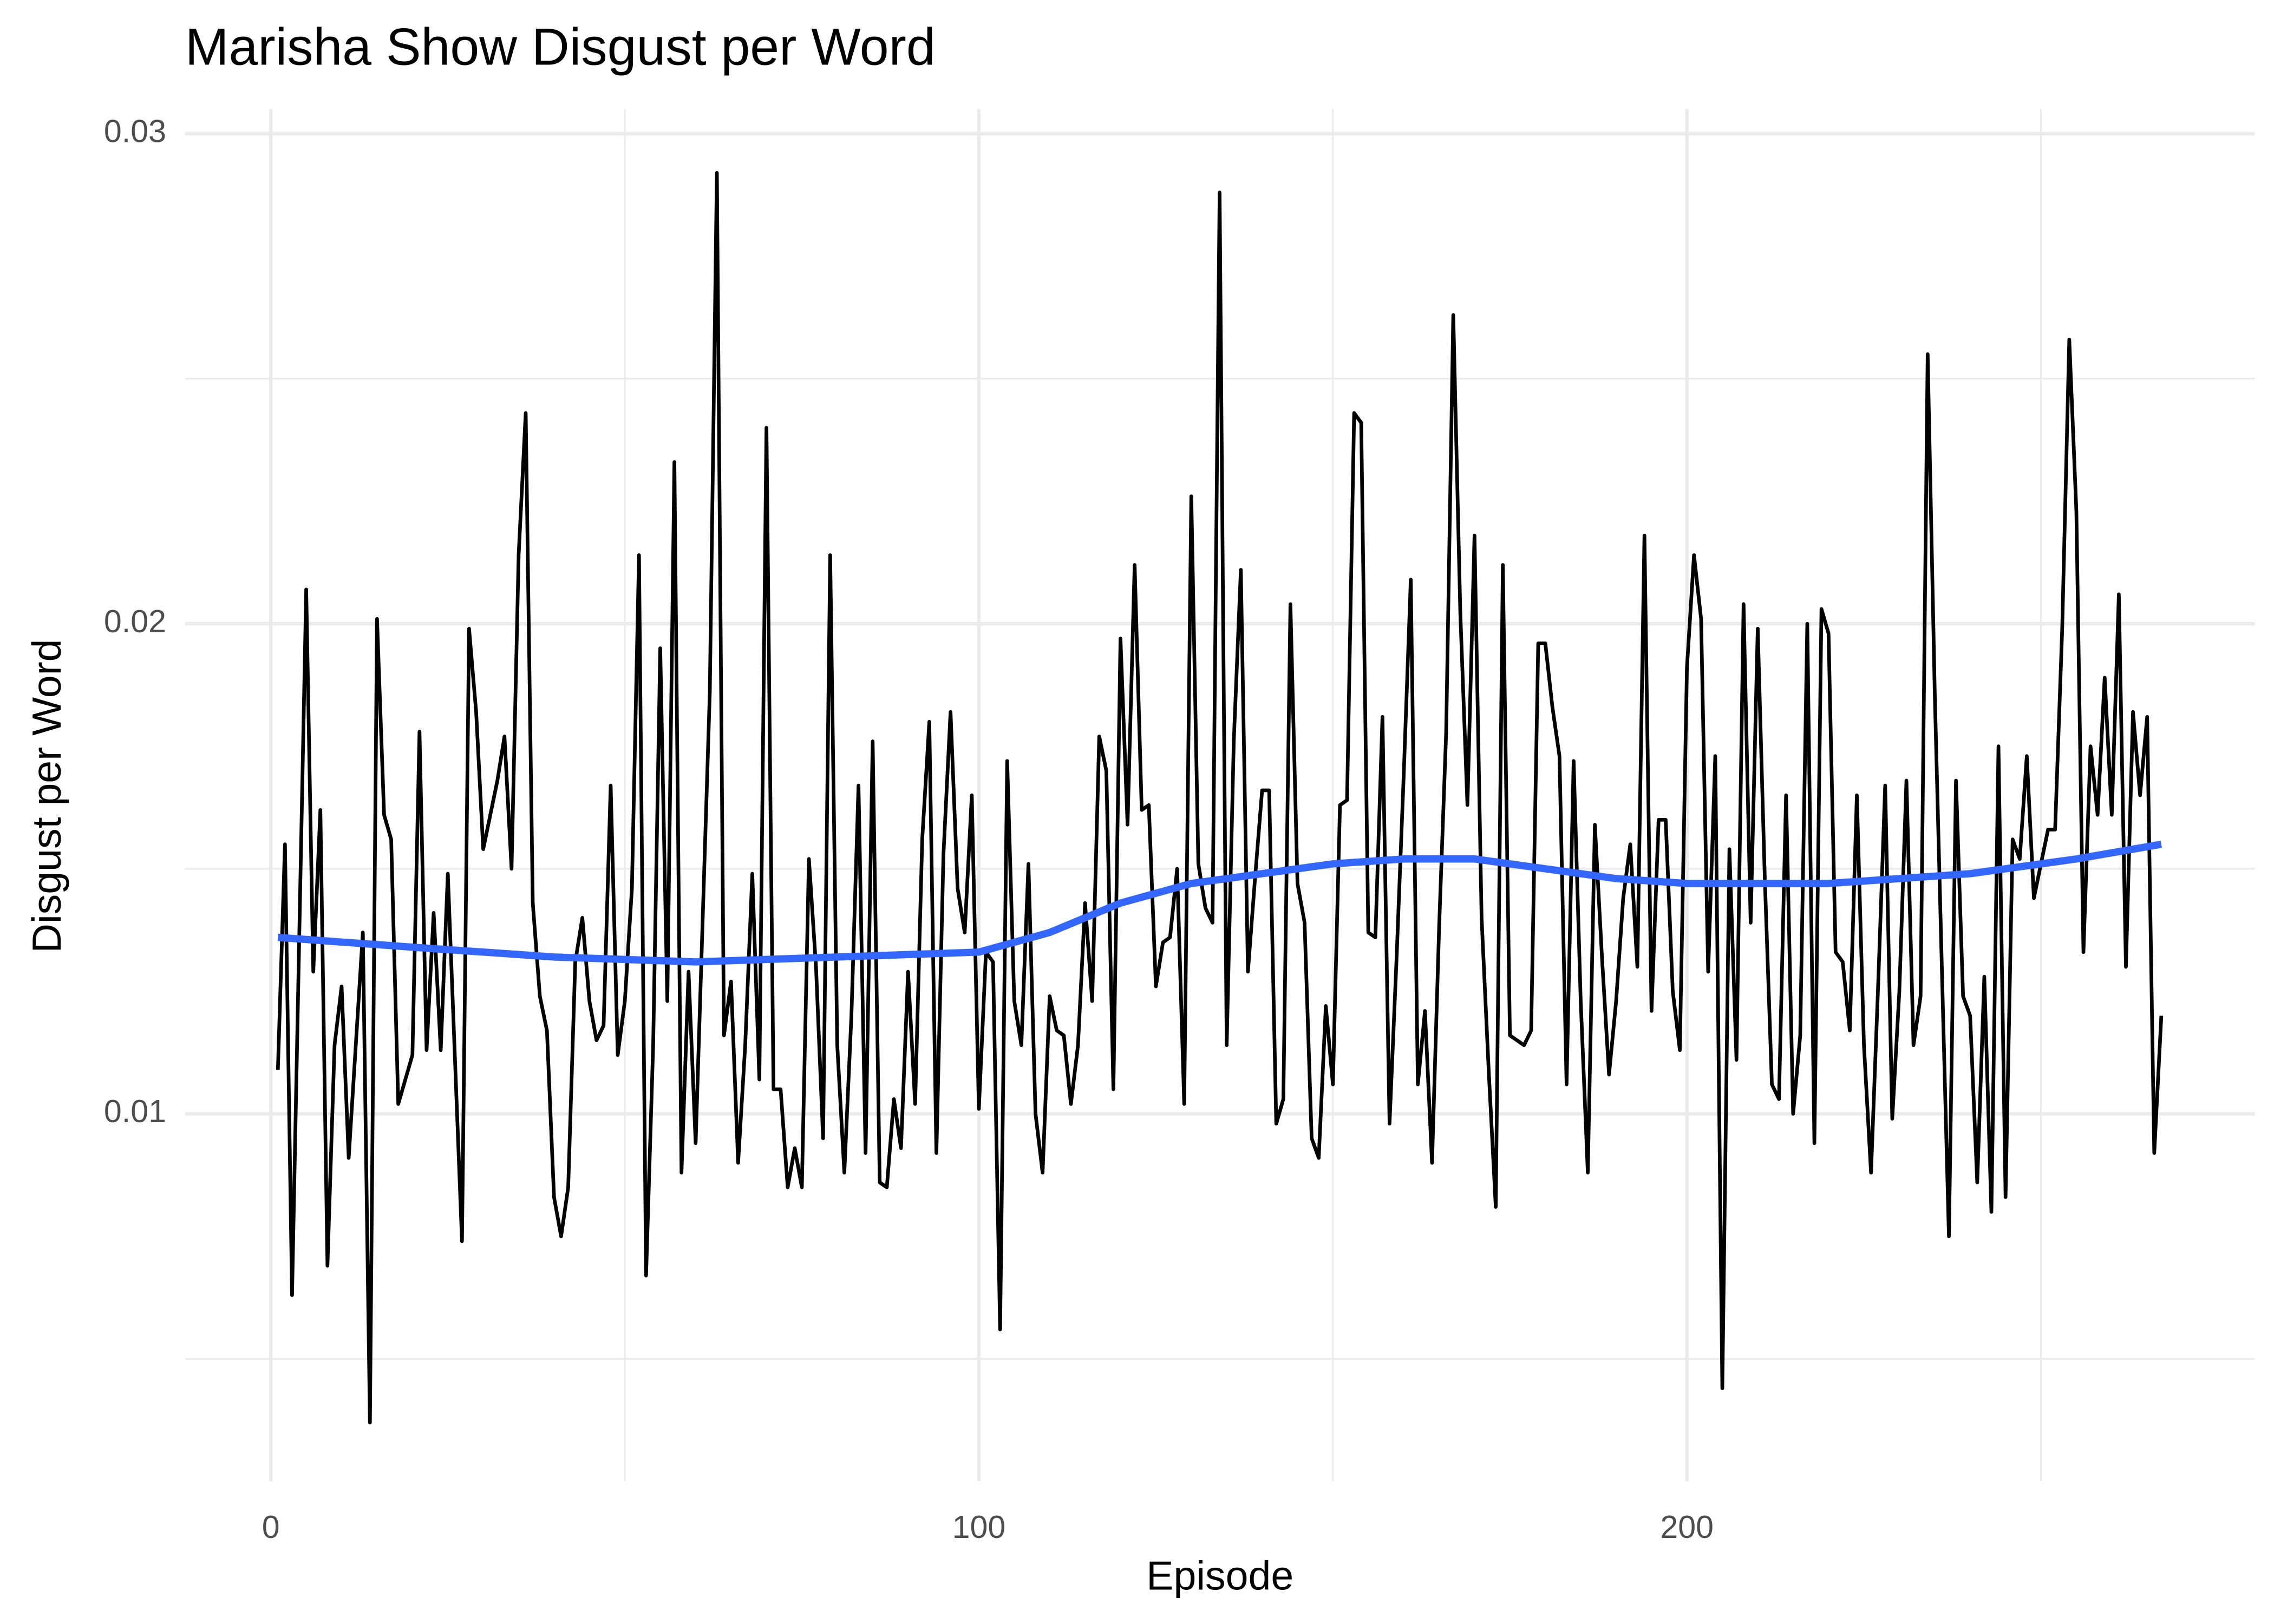  I want to click on y-axis-title: Disgust per Word, so click(47, 796).